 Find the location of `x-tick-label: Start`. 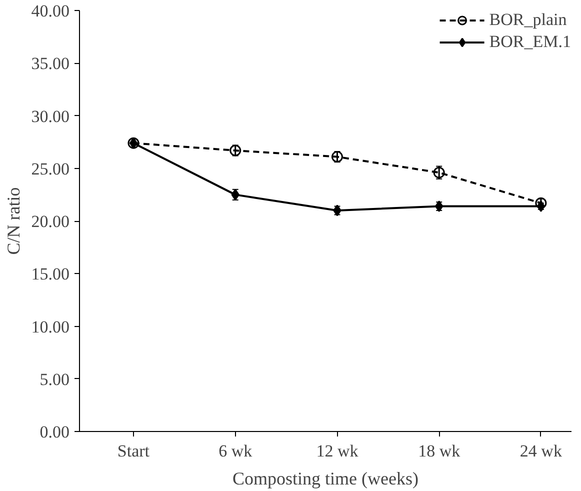

x-tick-label: Start is located at coordinates (133, 451).